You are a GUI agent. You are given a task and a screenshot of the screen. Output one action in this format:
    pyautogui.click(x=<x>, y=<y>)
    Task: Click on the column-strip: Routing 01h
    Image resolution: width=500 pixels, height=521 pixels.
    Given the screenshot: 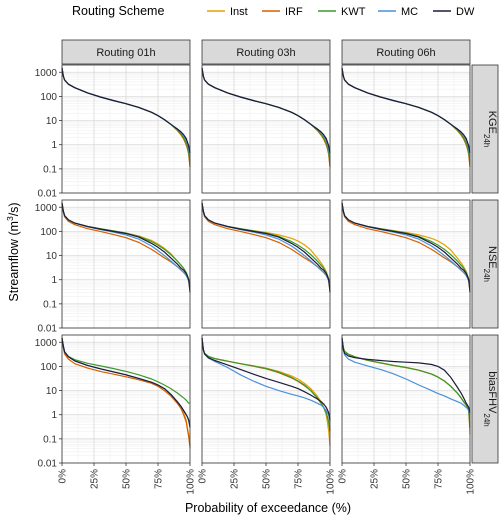 What is the action you would take?
    pyautogui.click(x=126, y=52)
    